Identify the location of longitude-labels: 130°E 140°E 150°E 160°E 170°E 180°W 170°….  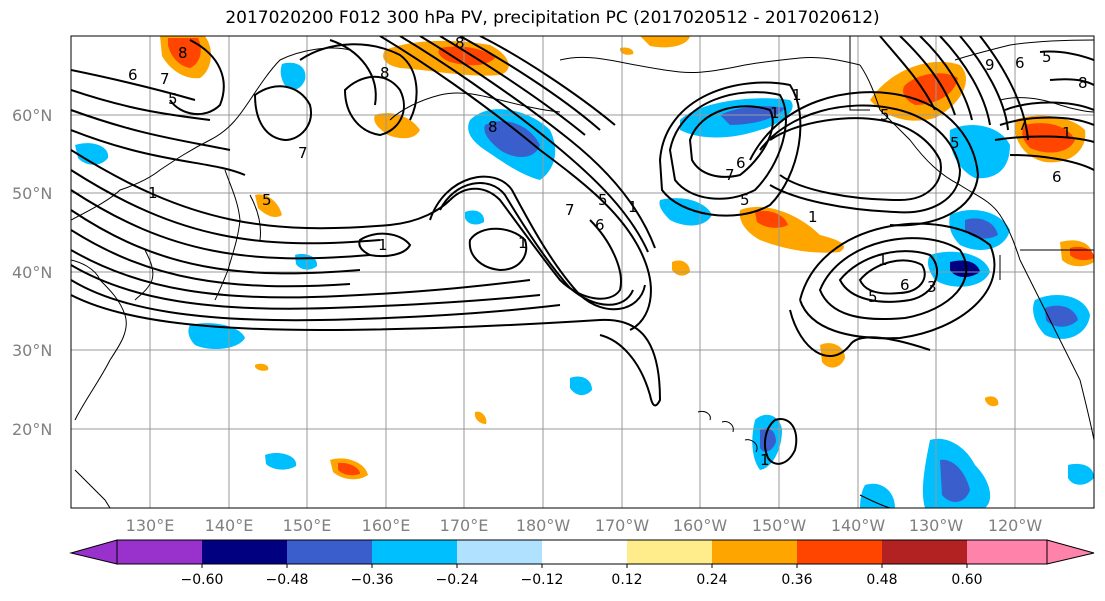
(584, 525).